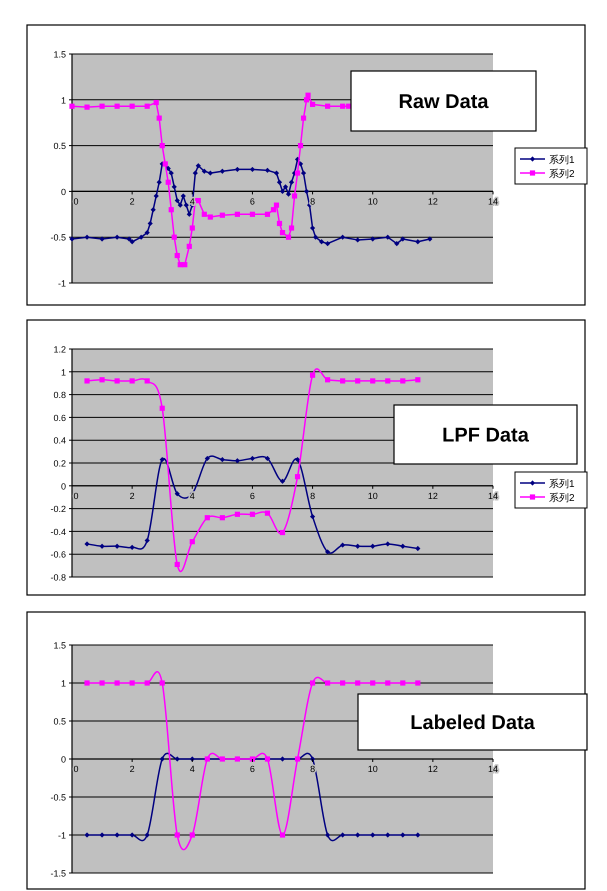  What do you see at coordinates (493, 201) in the screenshot?
I see `x-tick-label: 14` at bounding box center [493, 201].